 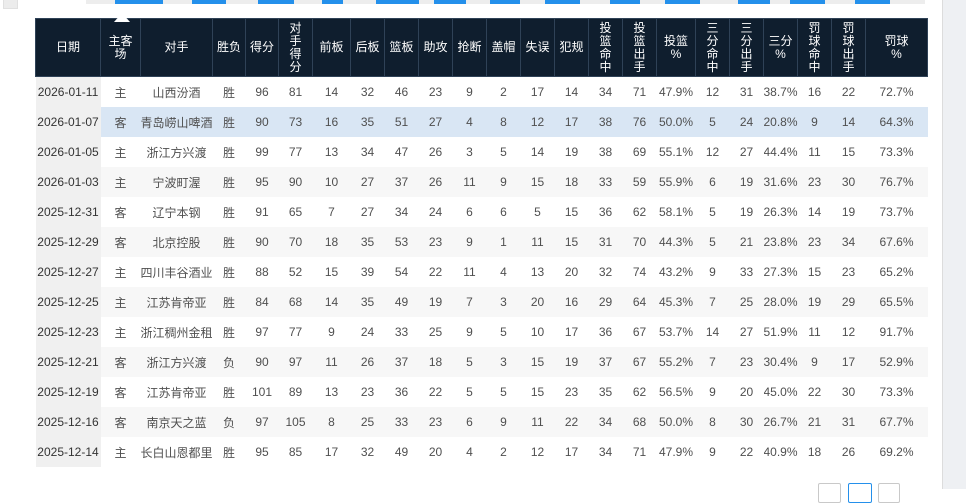 What do you see at coordinates (676, 362) in the screenshot?
I see `stat-cell-fg-pct: 55.2%` at bounding box center [676, 362].